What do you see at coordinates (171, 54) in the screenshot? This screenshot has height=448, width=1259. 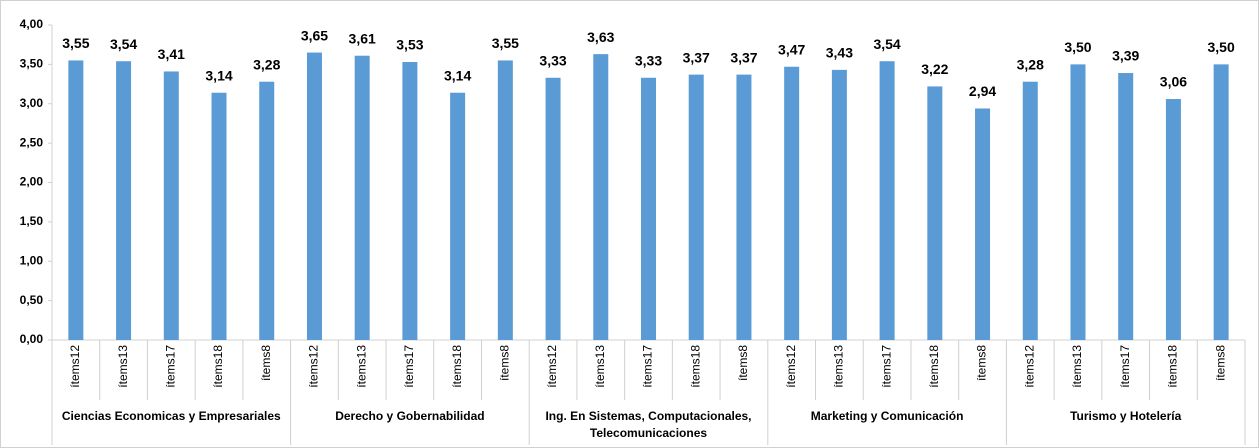 I see `data-label: 3,41` at bounding box center [171, 54].